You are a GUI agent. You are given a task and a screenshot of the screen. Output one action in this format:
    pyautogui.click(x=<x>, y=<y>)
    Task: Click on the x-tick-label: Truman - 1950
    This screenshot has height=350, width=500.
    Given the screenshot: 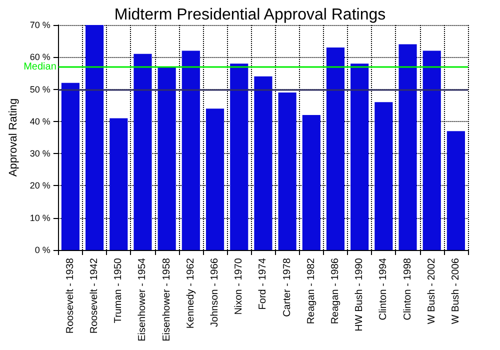 What is the action you would take?
    pyautogui.click(x=118, y=291)
    